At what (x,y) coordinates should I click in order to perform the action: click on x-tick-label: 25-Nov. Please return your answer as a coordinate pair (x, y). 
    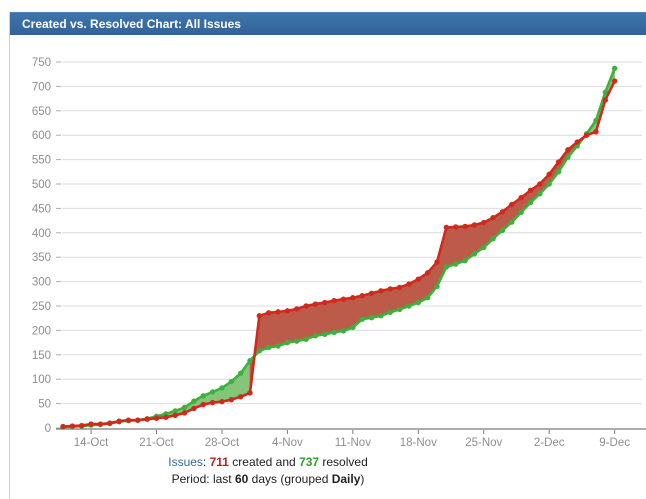
    Looking at the image, I should click on (483, 443).